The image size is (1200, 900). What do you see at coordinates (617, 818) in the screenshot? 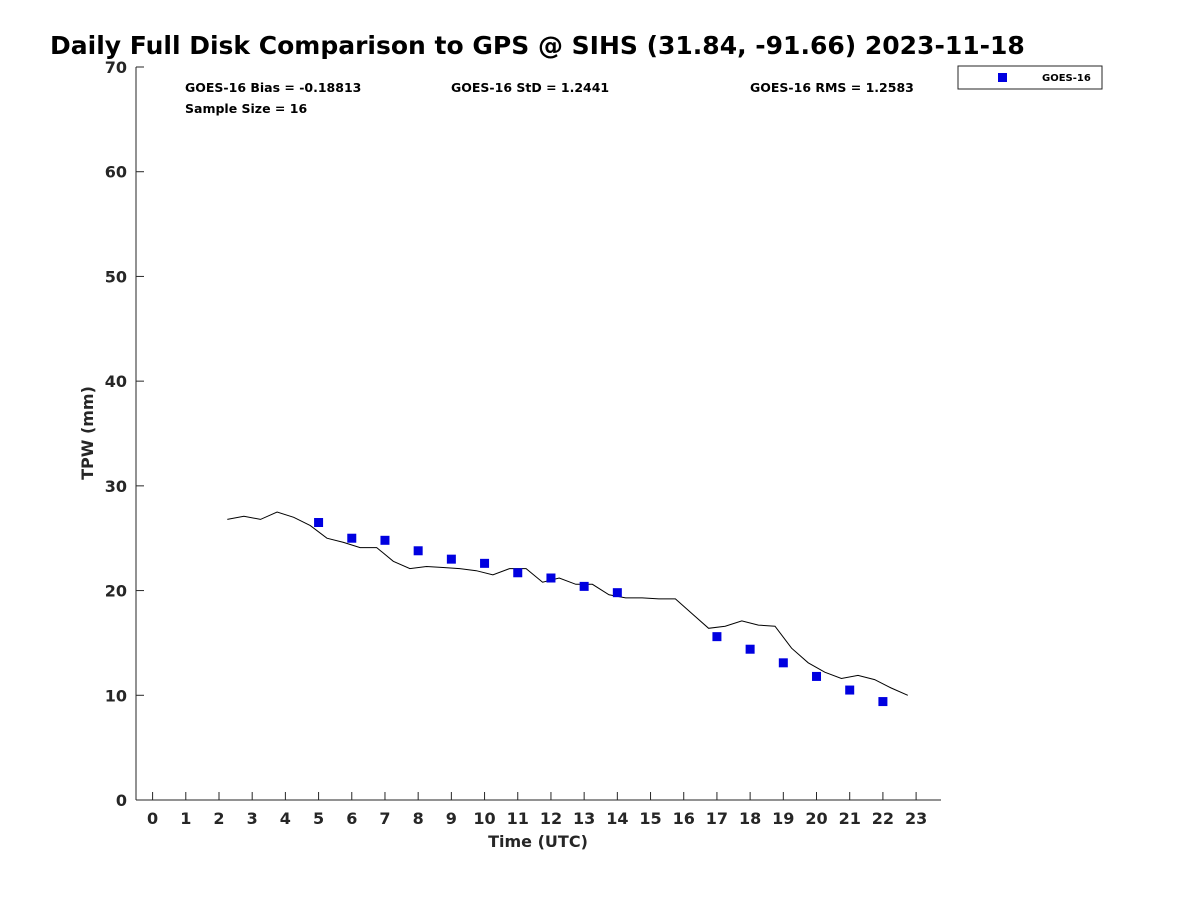
I see `x-tick-label: 14` at bounding box center [617, 818].